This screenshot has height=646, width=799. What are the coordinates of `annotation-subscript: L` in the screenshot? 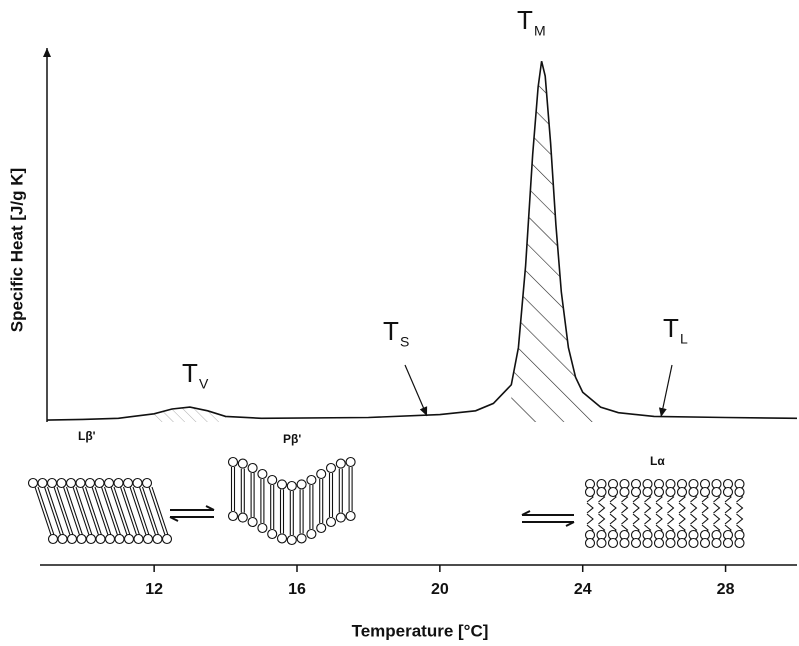 It's located at (684, 339).